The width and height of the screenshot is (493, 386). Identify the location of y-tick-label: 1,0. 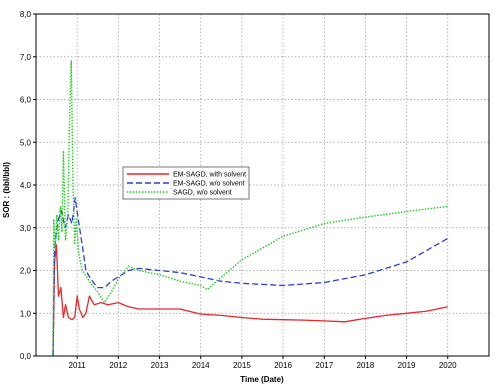
(26, 313).